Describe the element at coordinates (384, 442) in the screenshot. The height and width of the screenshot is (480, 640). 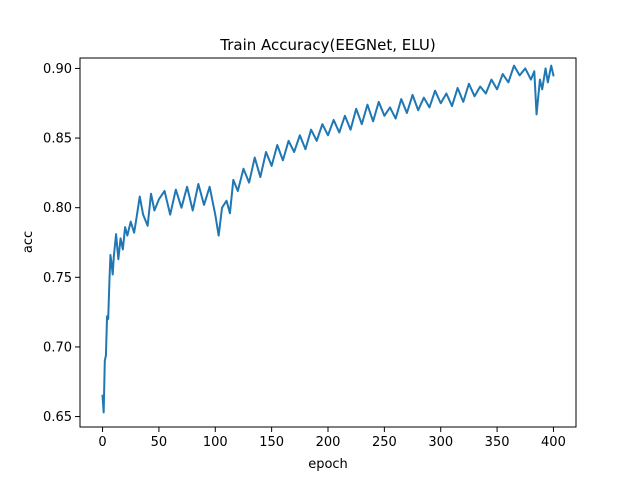
I see `x-tick-label: 250` at that location.